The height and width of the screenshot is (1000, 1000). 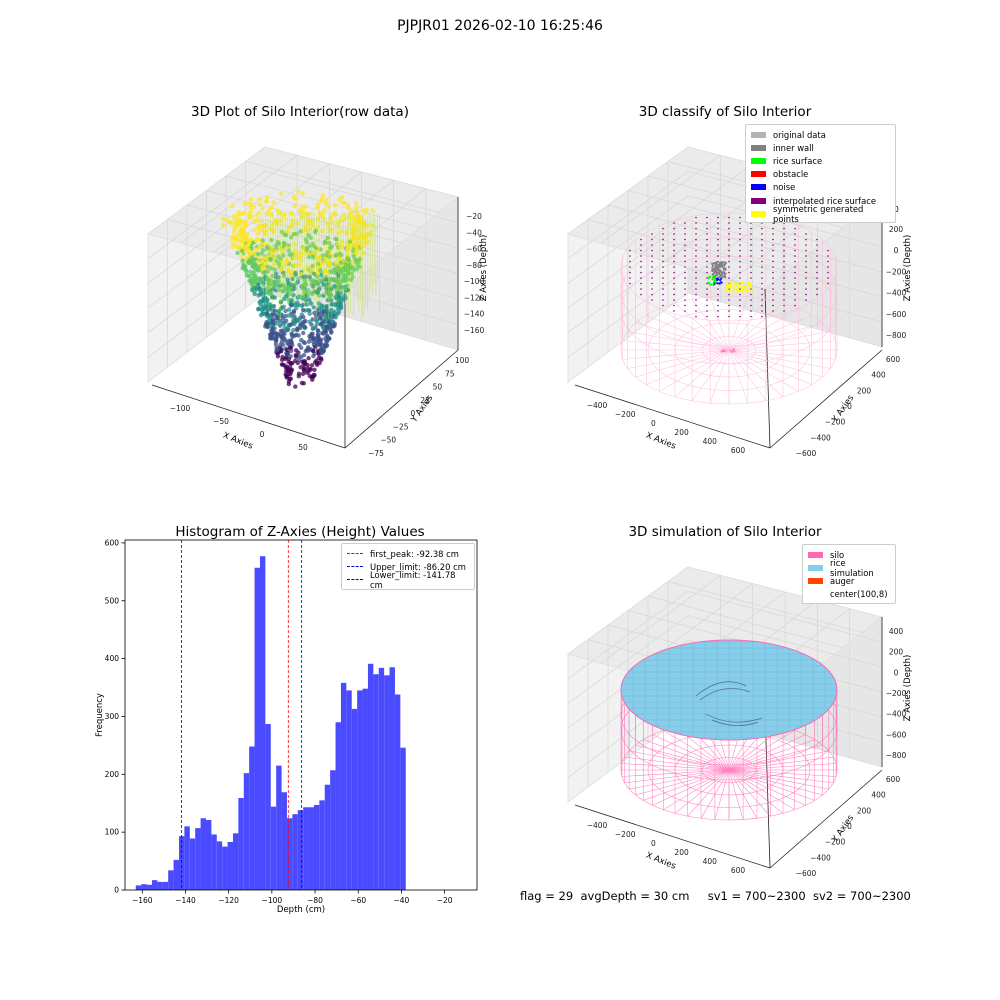 What do you see at coordinates (402, 900) in the screenshot?
I see `histogram-x-tick-label: −40` at bounding box center [402, 900].